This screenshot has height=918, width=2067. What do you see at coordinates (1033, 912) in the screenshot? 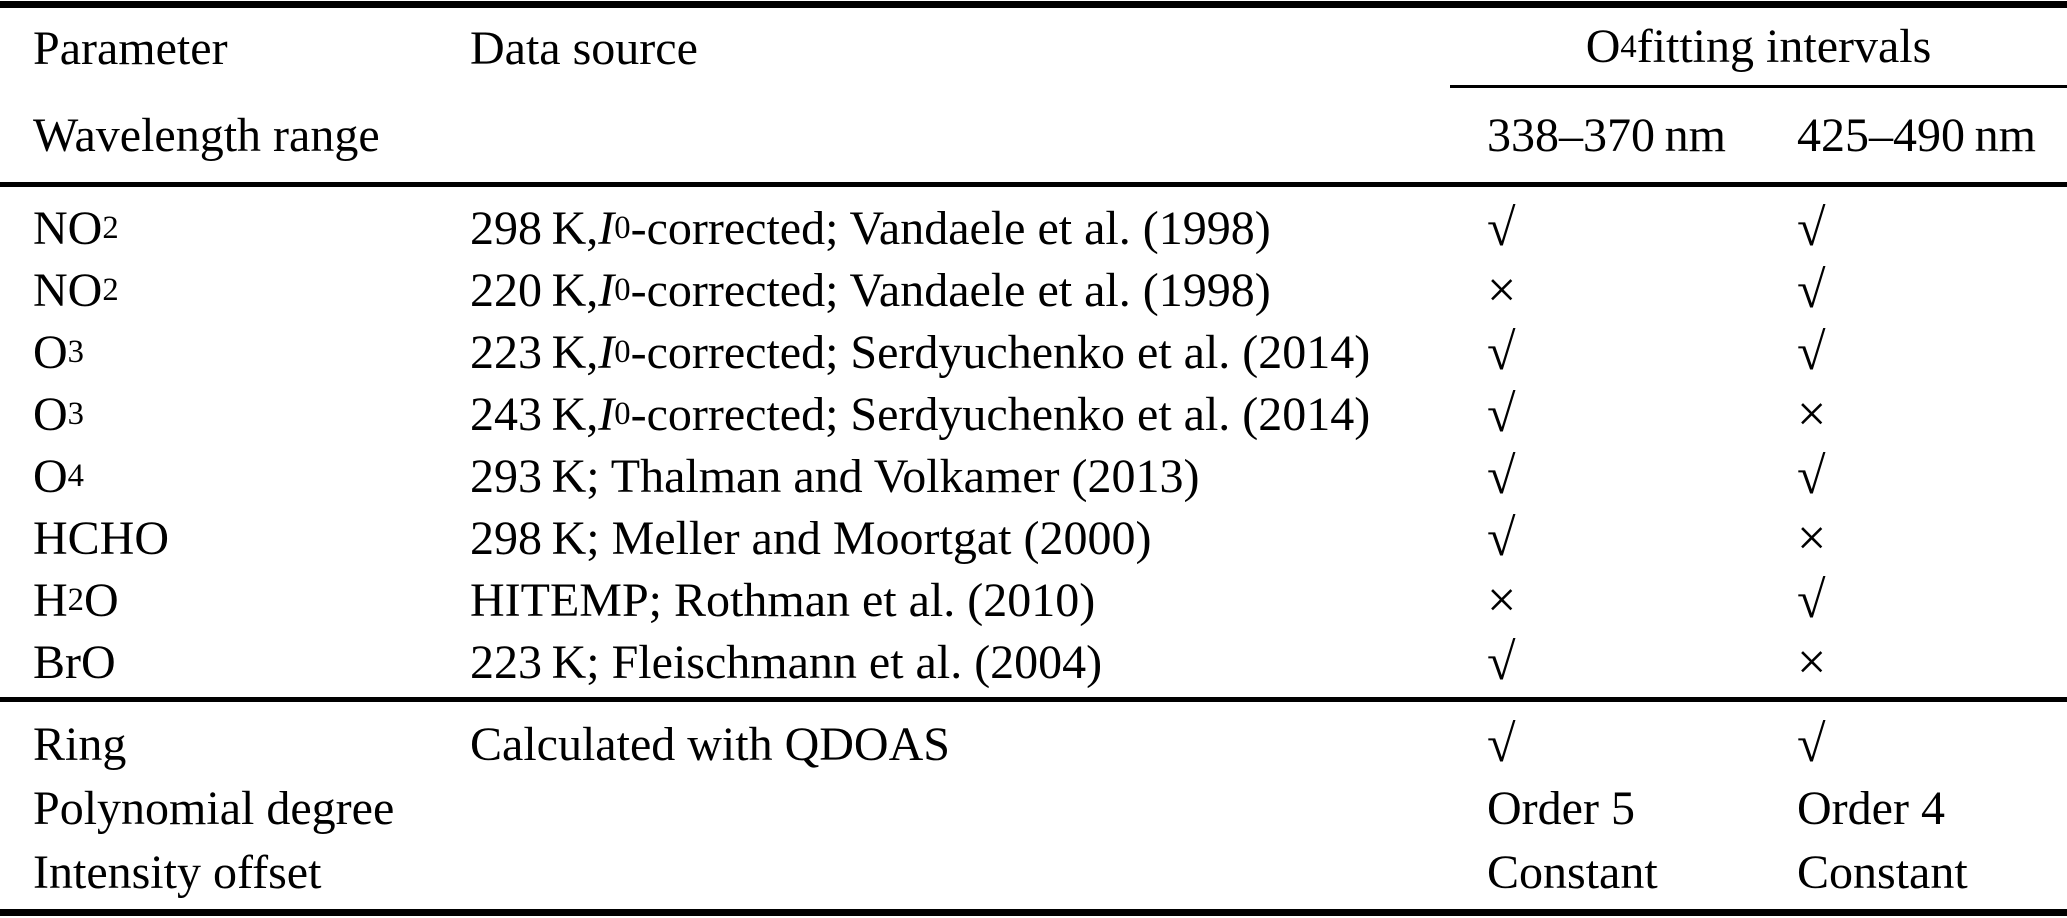
I see `table-bottom-rule` at bounding box center [1033, 912].